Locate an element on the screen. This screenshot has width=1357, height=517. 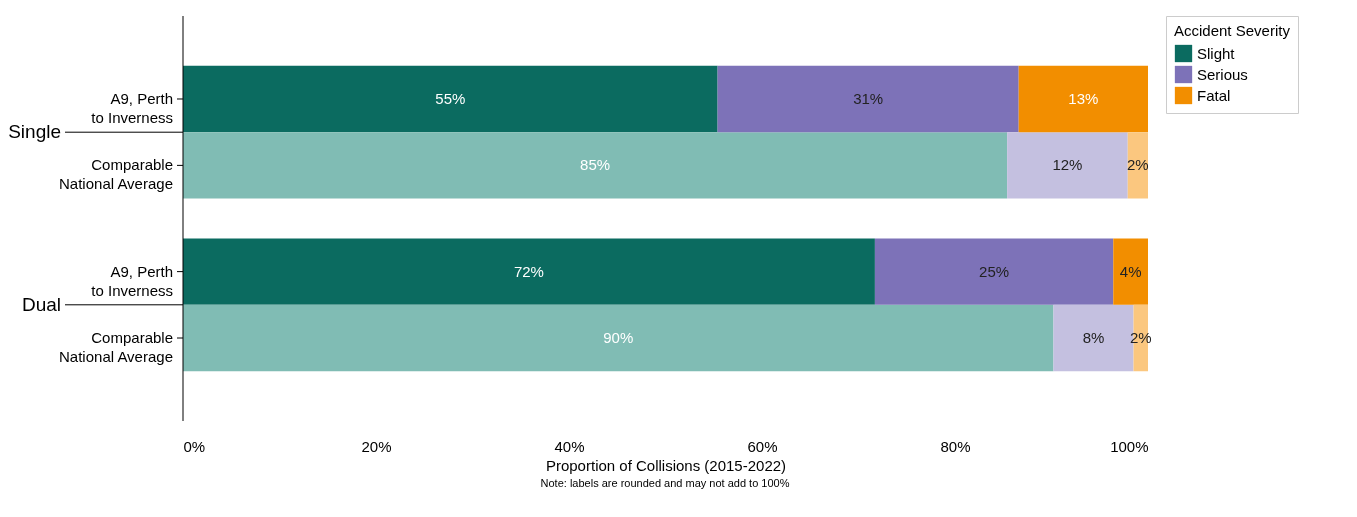
data-label: 90% is located at coordinates (618, 338).